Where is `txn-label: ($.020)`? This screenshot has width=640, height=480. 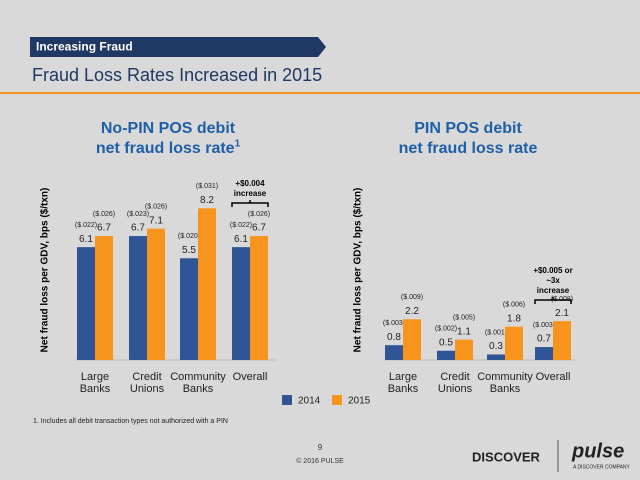 txn-label: ($.020) is located at coordinates (189, 236).